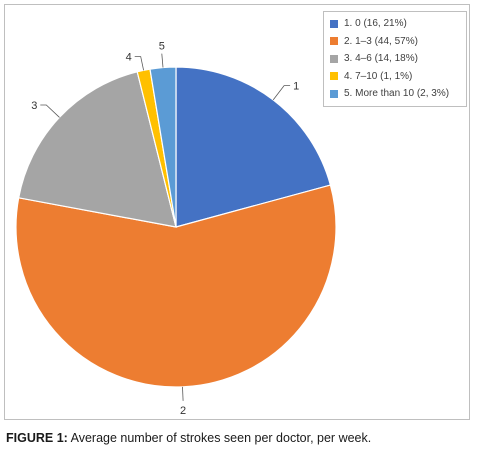 The width and height of the screenshot is (478, 461). What do you see at coordinates (381, 41) in the screenshot?
I see `legend-label-2: 2. 1–3 (44, 57%)` at bounding box center [381, 41].